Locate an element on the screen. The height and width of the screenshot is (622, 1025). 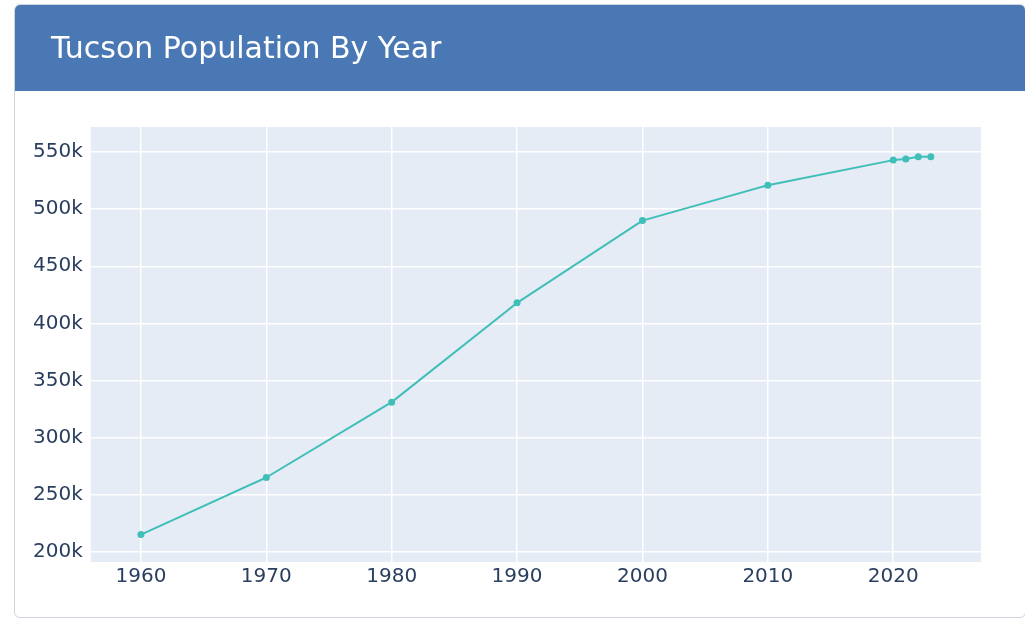
y-tick-label: 550k is located at coordinates (58, 150).